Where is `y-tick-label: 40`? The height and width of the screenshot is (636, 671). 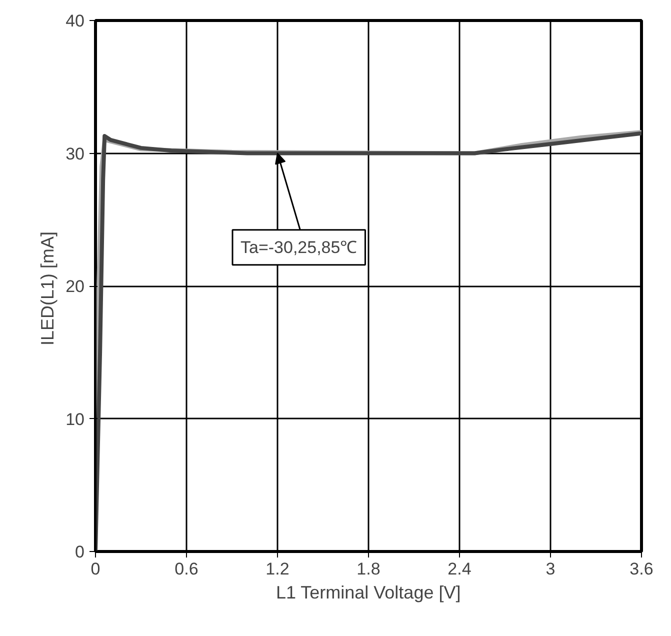
y-tick-label: 40 is located at coordinates (75, 21).